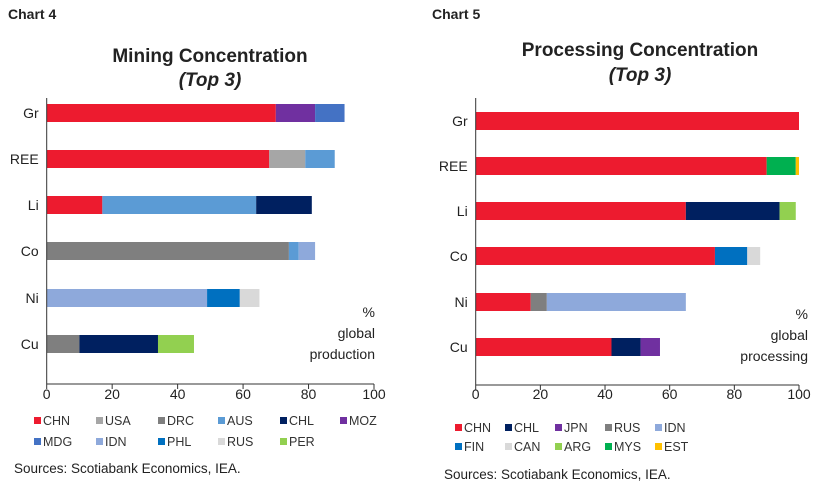 The image size is (828, 487). I want to click on source-note: Sources: Scotiabank Economics, IEA., so click(557, 474).